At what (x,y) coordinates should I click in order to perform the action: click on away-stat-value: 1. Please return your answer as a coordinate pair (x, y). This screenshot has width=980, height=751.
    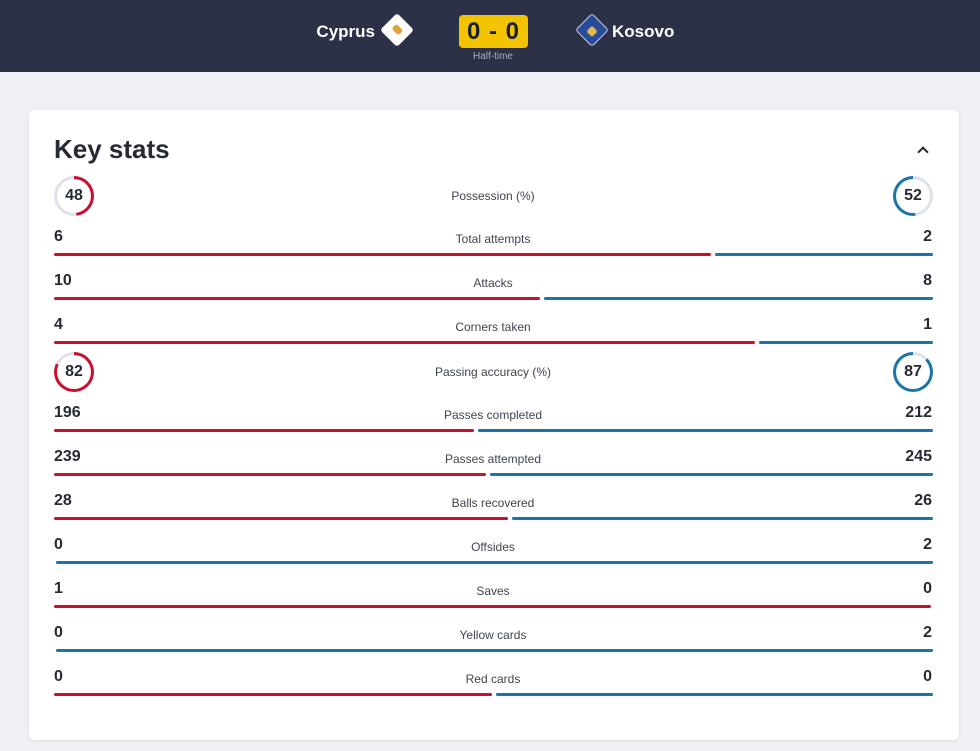
    Looking at the image, I should click on (927, 324).